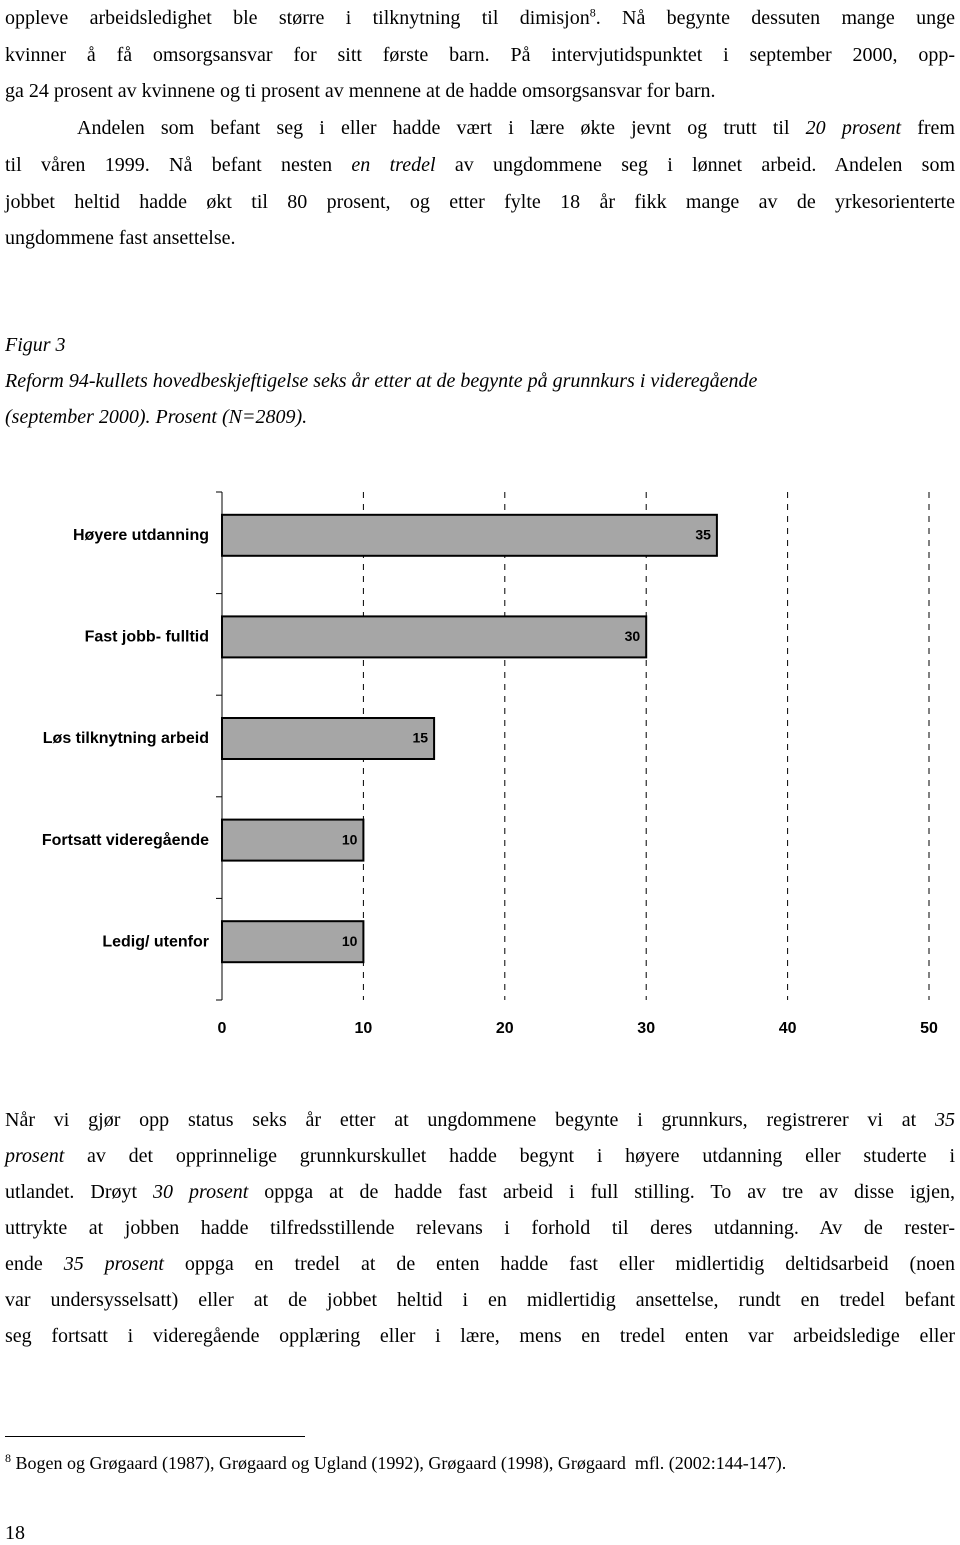 The width and height of the screenshot is (960, 1545). I want to click on x-tick-label: 0, so click(222, 1028).